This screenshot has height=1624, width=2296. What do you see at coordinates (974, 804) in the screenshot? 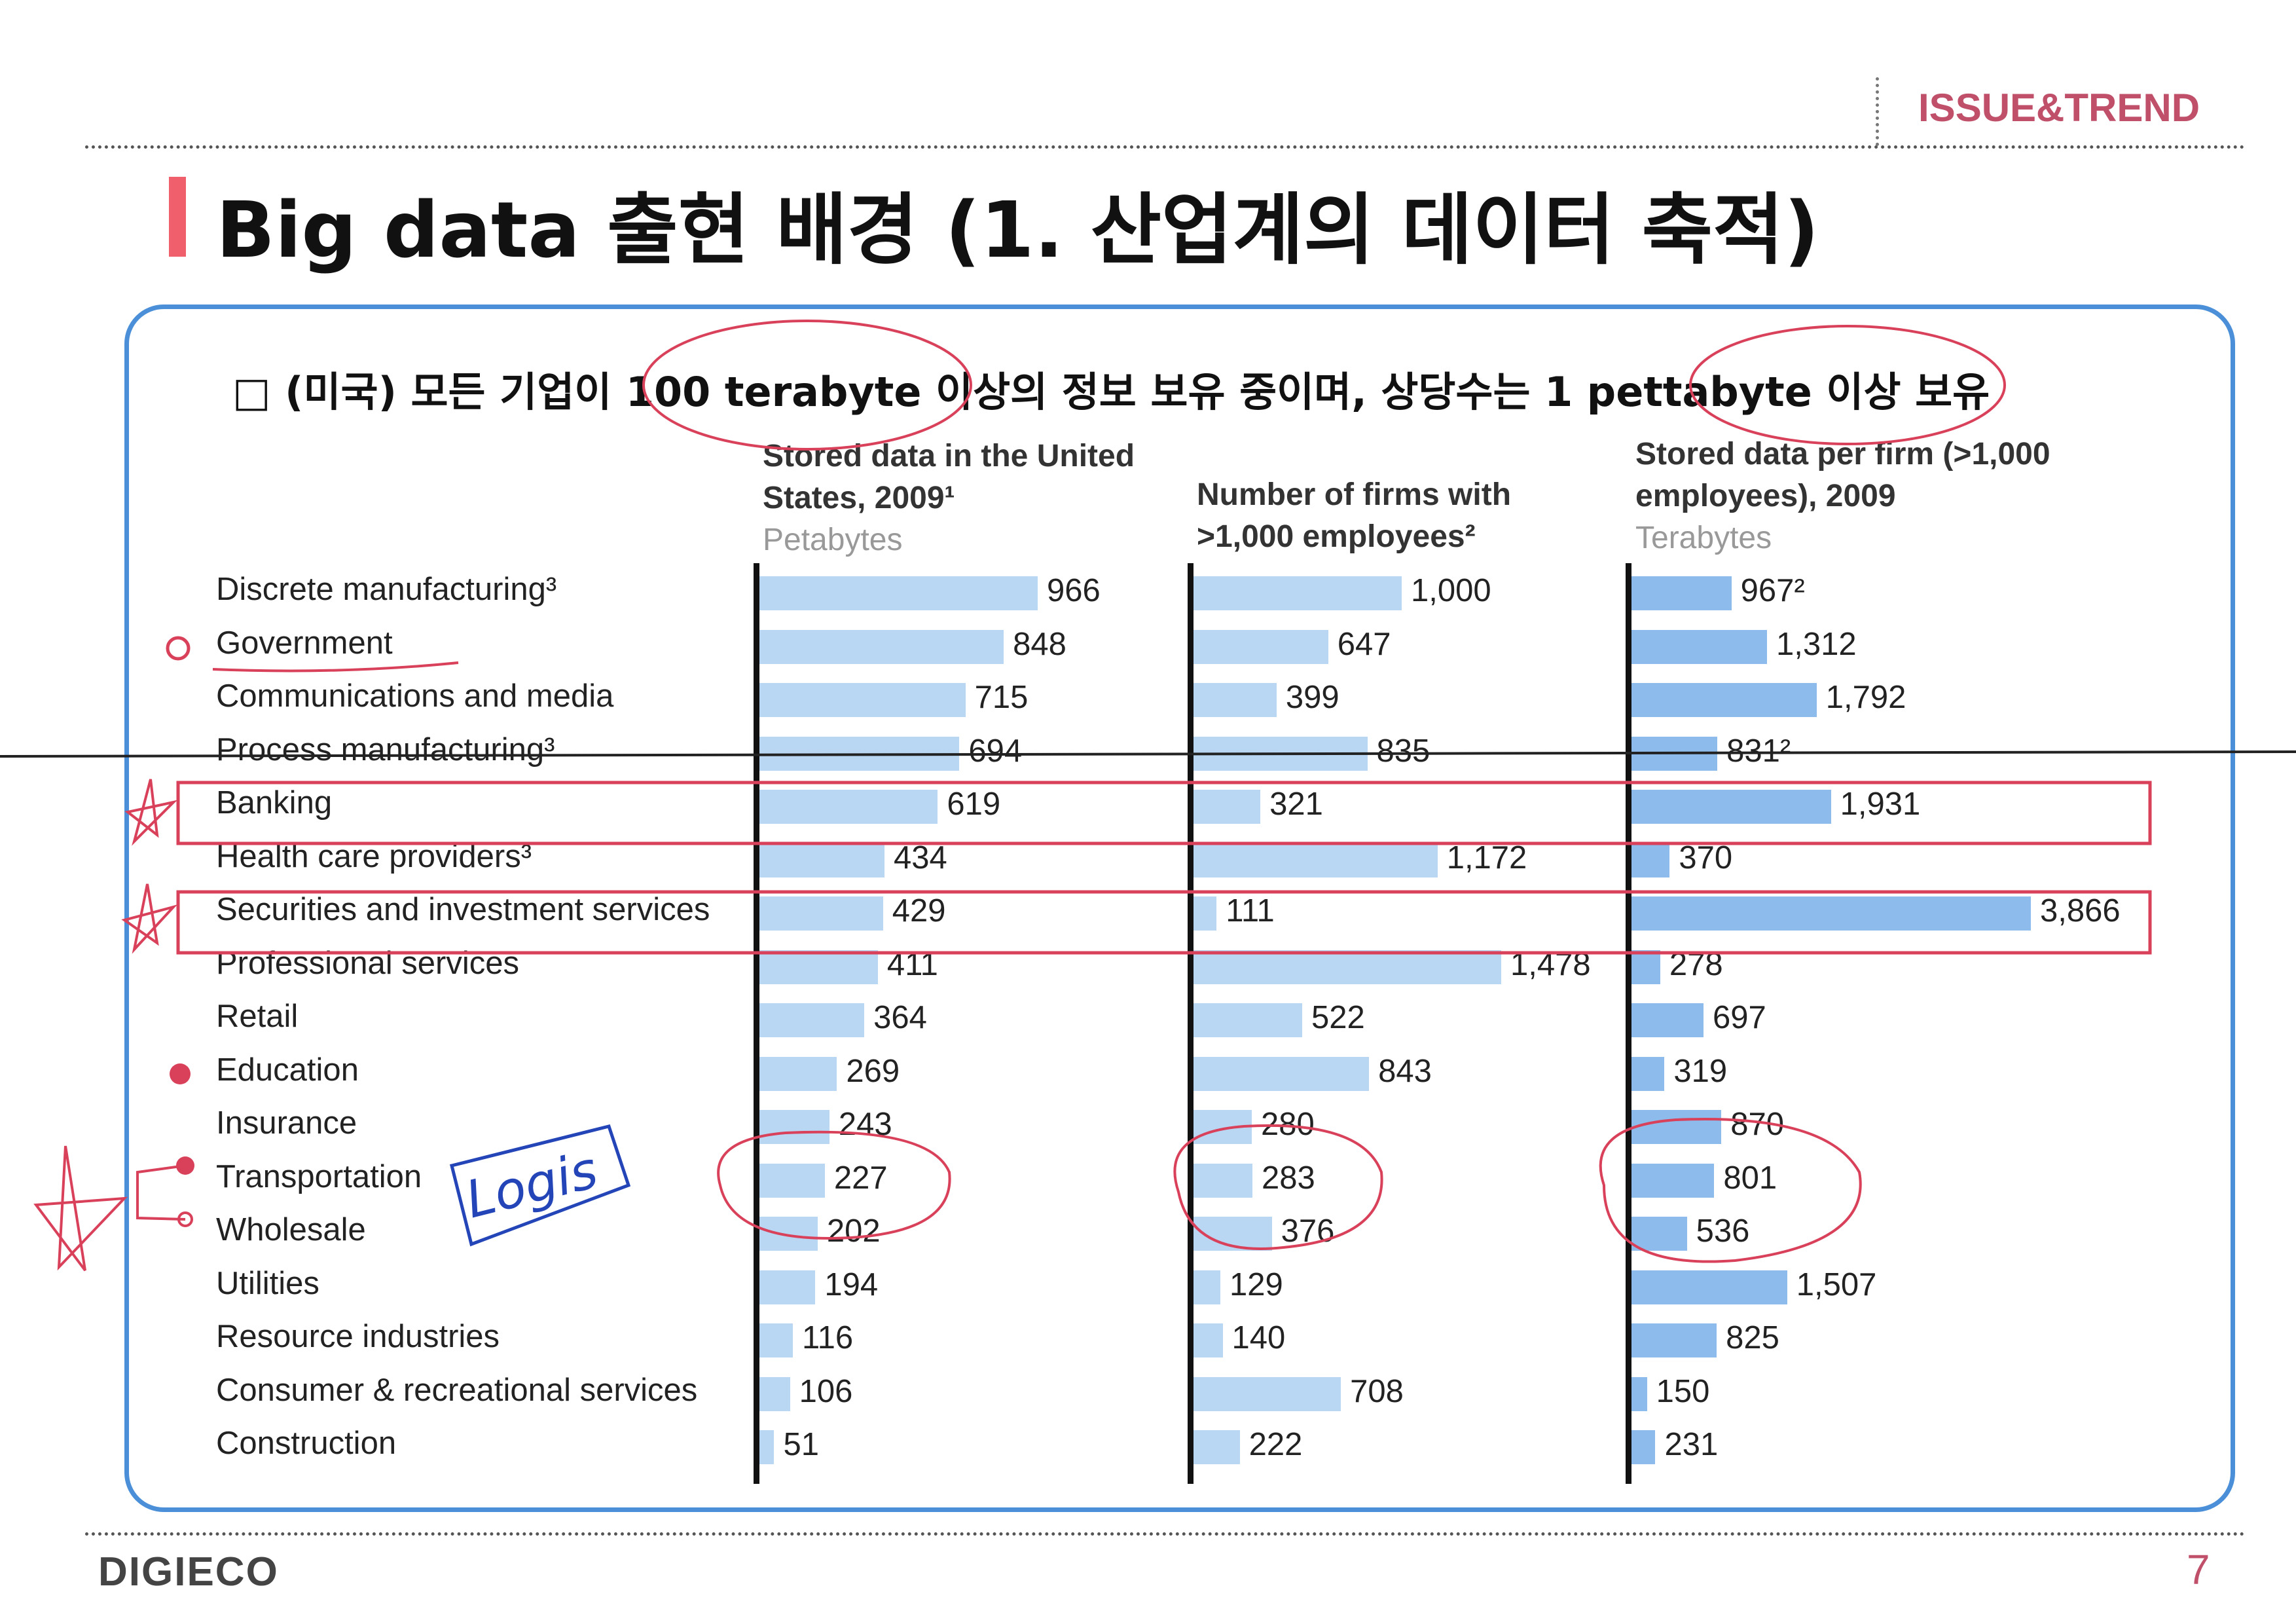
I see `panel-1-value-label: 619` at bounding box center [974, 804].